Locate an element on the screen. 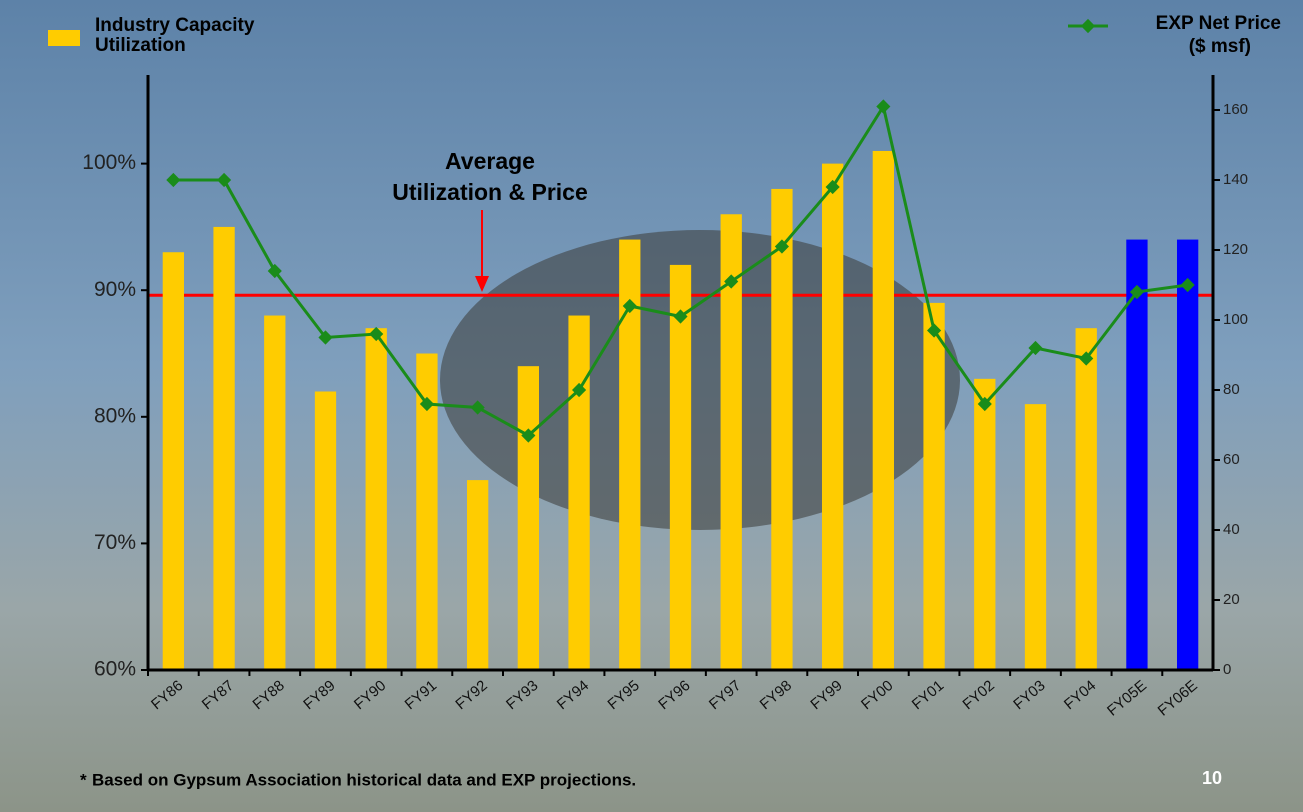 The height and width of the screenshot is (812, 1303). x-tick-label: FY02 is located at coordinates (979, 695).